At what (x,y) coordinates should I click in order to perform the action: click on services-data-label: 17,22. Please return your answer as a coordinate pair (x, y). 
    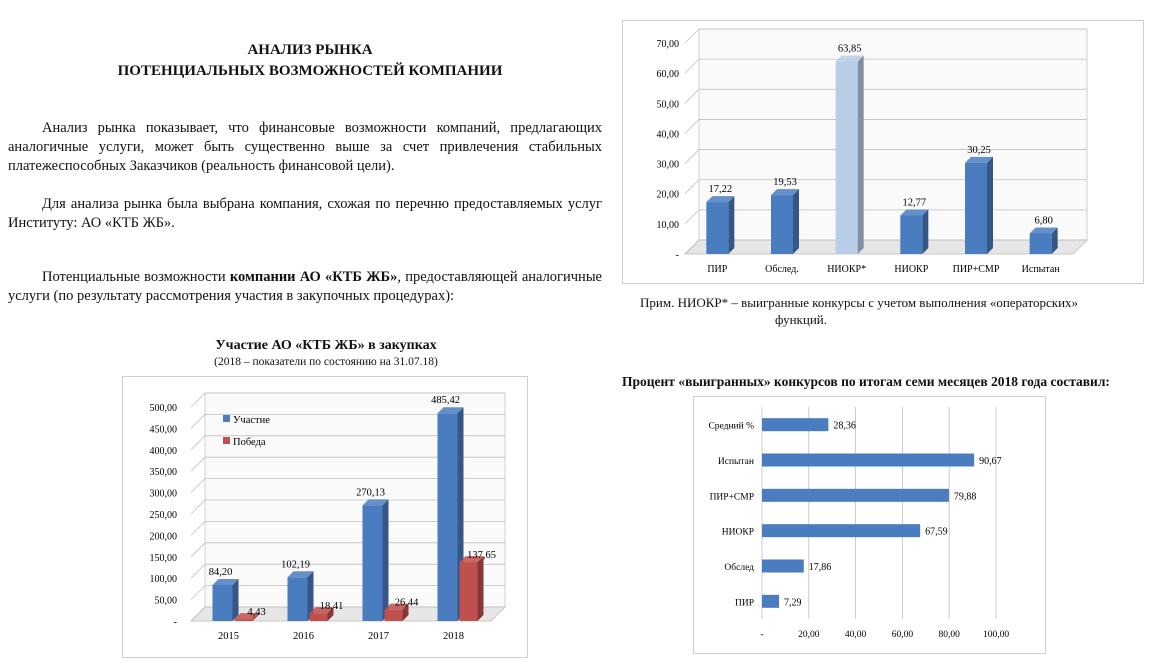
    Looking at the image, I should click on (721, 189).